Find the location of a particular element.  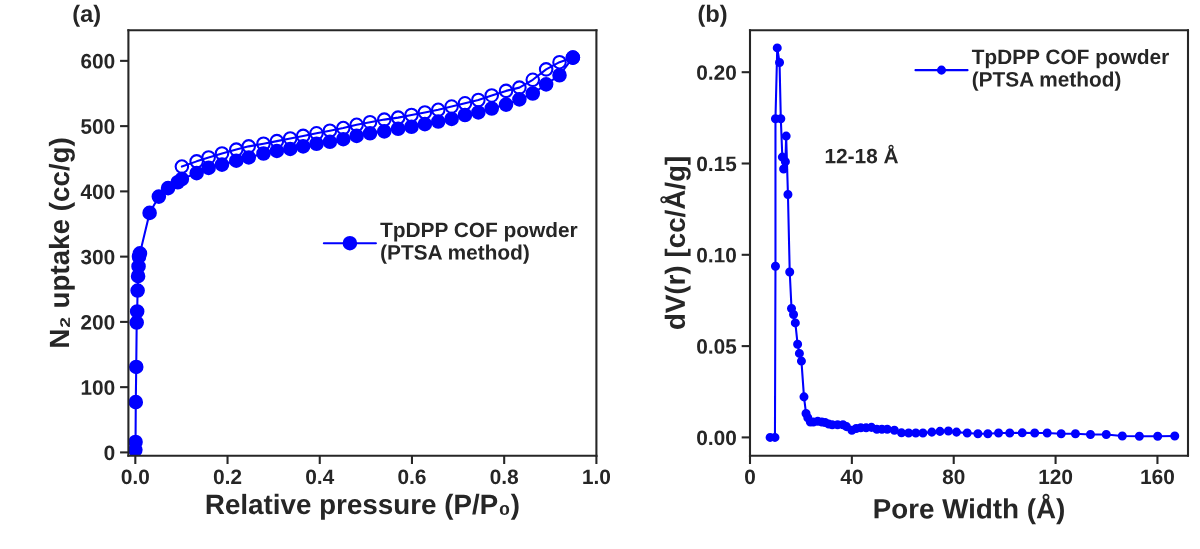

x-tick-label: 0.4 is located at coordinates (320, 477).